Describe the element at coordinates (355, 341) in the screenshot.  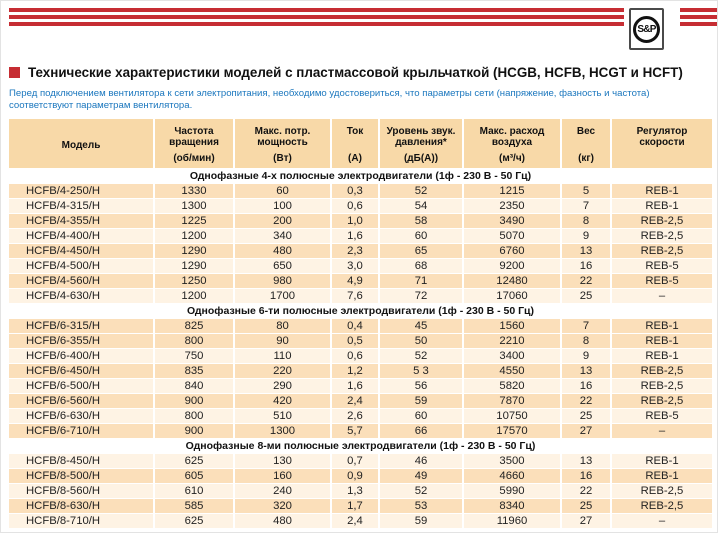
I see `value-cell: 0,5` at that location.